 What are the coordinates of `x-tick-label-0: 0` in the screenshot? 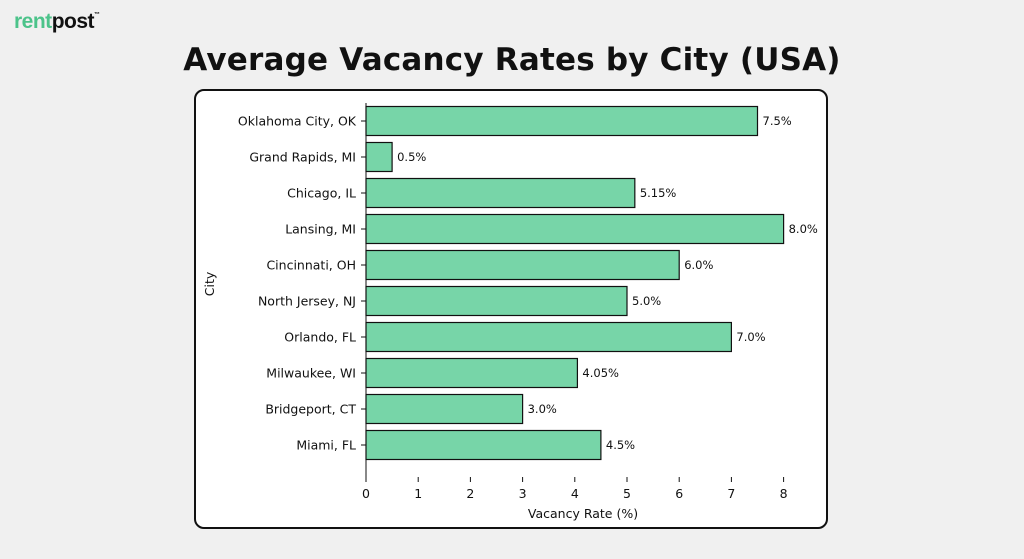 It's located at (366, 493).